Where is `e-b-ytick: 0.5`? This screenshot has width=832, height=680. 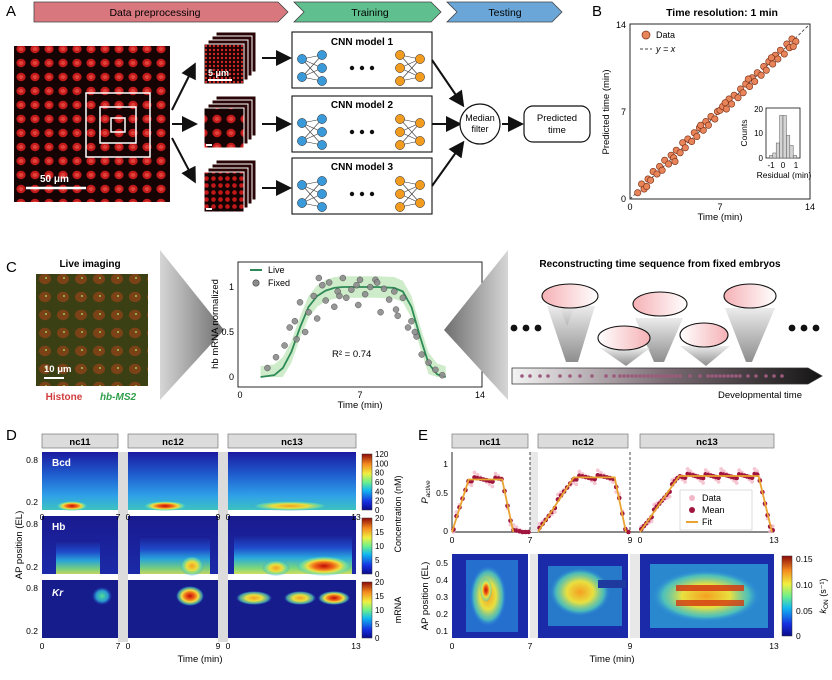 e-b-ytick: 0.5 is located at coordinates (442, 563).